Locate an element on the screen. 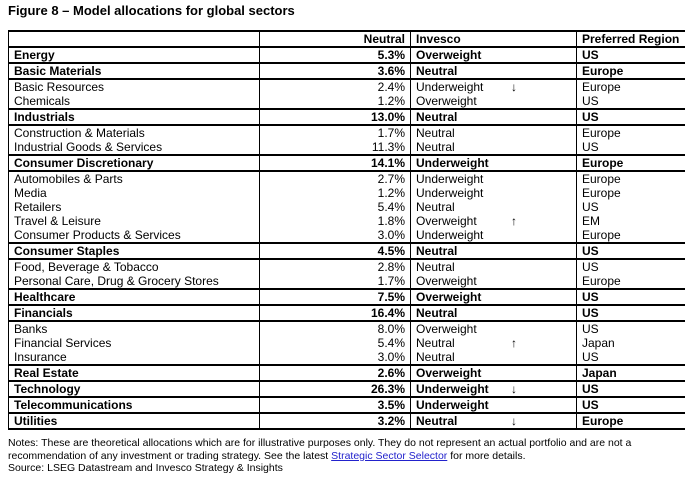 Image resolution: width=685 pixels, height=482 pixels. sector-name-cell: Travel & Leisure is located at coordinates (57, 221).